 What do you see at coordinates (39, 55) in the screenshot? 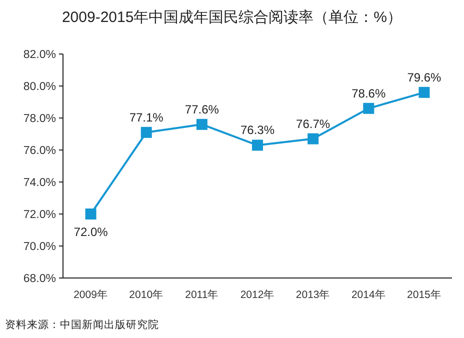
I see `y-tick-label: 82.0%` at bounding box center [39, 55].